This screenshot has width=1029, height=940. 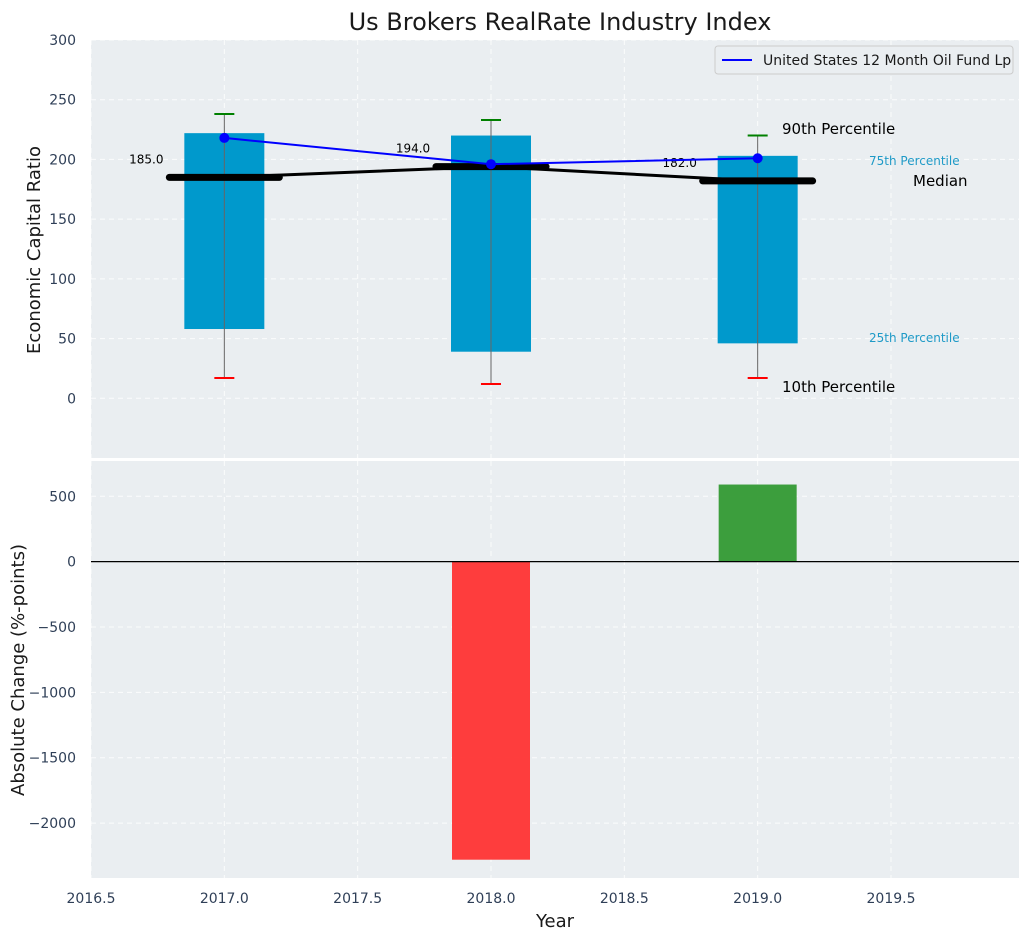 What do you see at coordinates (357, 899) in the screenshot?
I see `x-tick-label: 2017.5` at bounding box center [357, 899].